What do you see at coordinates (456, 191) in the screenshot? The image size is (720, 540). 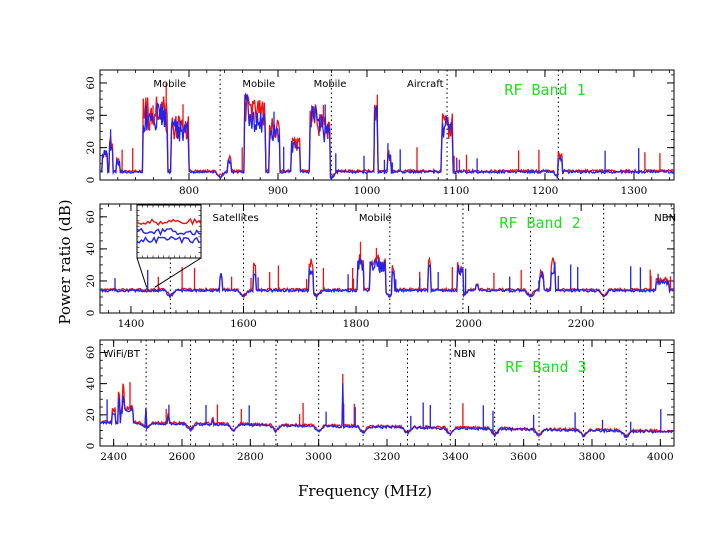 I see `x-tick-label: 1100` at bounding box center [456, 191].